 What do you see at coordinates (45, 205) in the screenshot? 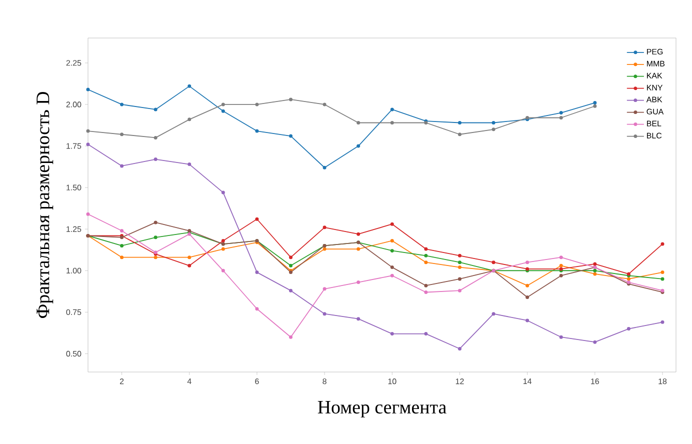
I see `y-axis-title: Фрактальная размерность D` at bounding box center [45, 205].